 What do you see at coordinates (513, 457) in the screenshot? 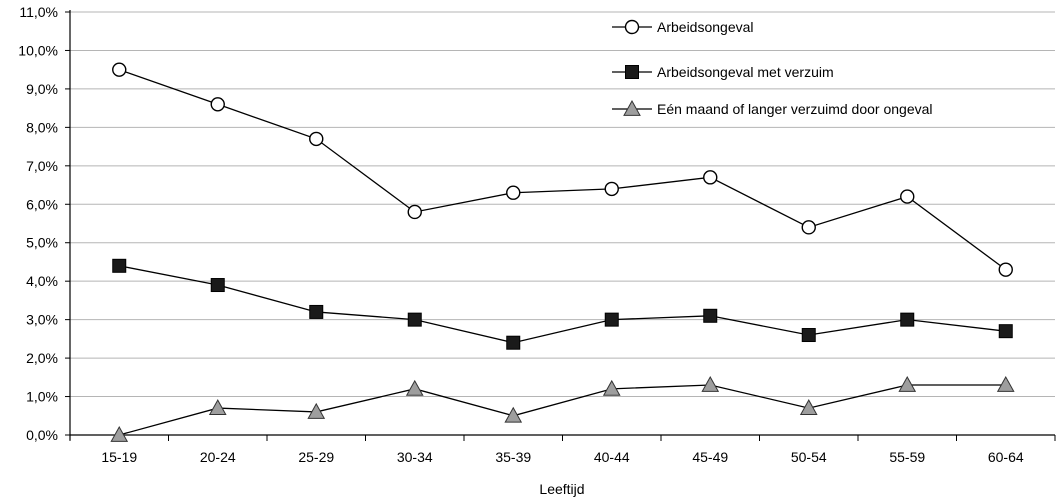
I see `x-tick-label: 35-39` at bounding box center [513, 457].